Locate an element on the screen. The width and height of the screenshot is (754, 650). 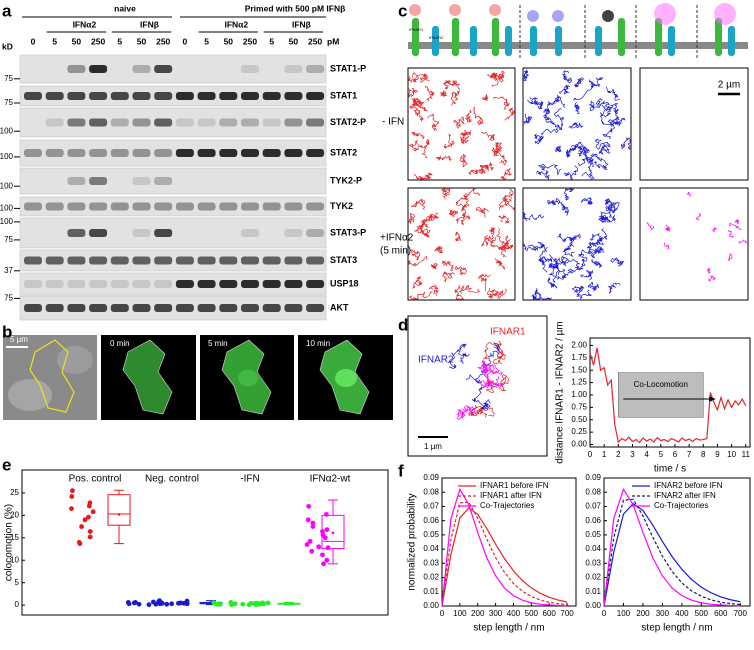
legend-label: IFNAR2 after IFN is located at coordinates (685, 495).